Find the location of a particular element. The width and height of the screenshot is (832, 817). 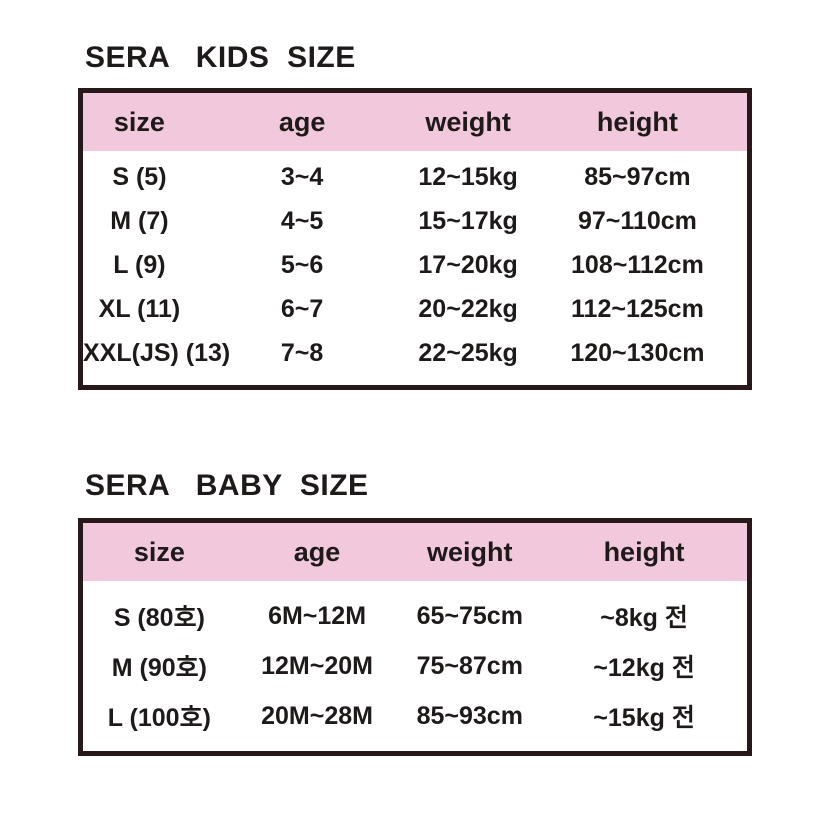

weight-cell: 65~75cm is located at coordinates (469, 615).